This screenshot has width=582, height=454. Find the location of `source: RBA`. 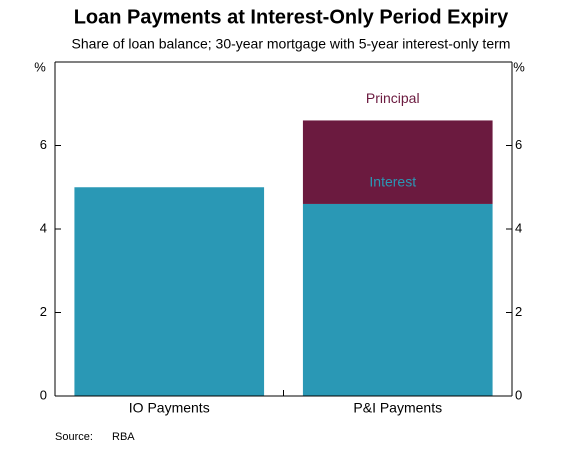

source: RBA is located at coordinates (123, 437).